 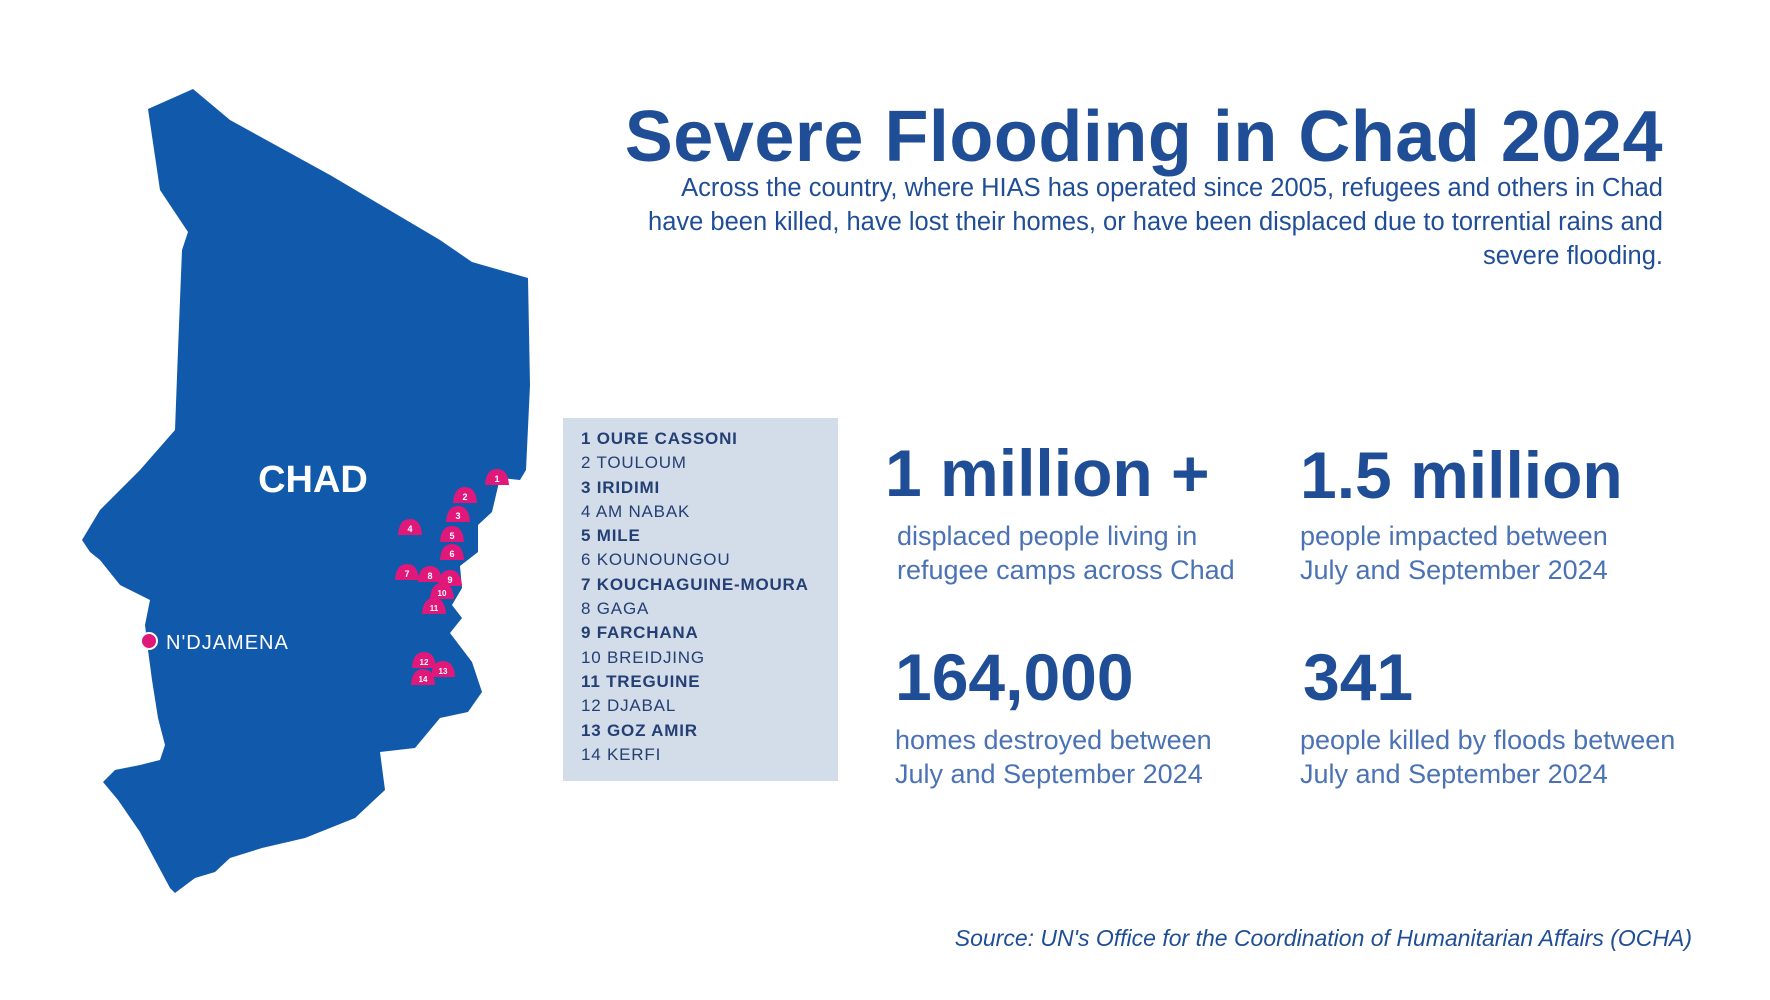 What do you see at coordinates (634, 463) in the screenshot?
I see `camp-list-item: 2 TOULOUM` at bounding box center [634, 463].